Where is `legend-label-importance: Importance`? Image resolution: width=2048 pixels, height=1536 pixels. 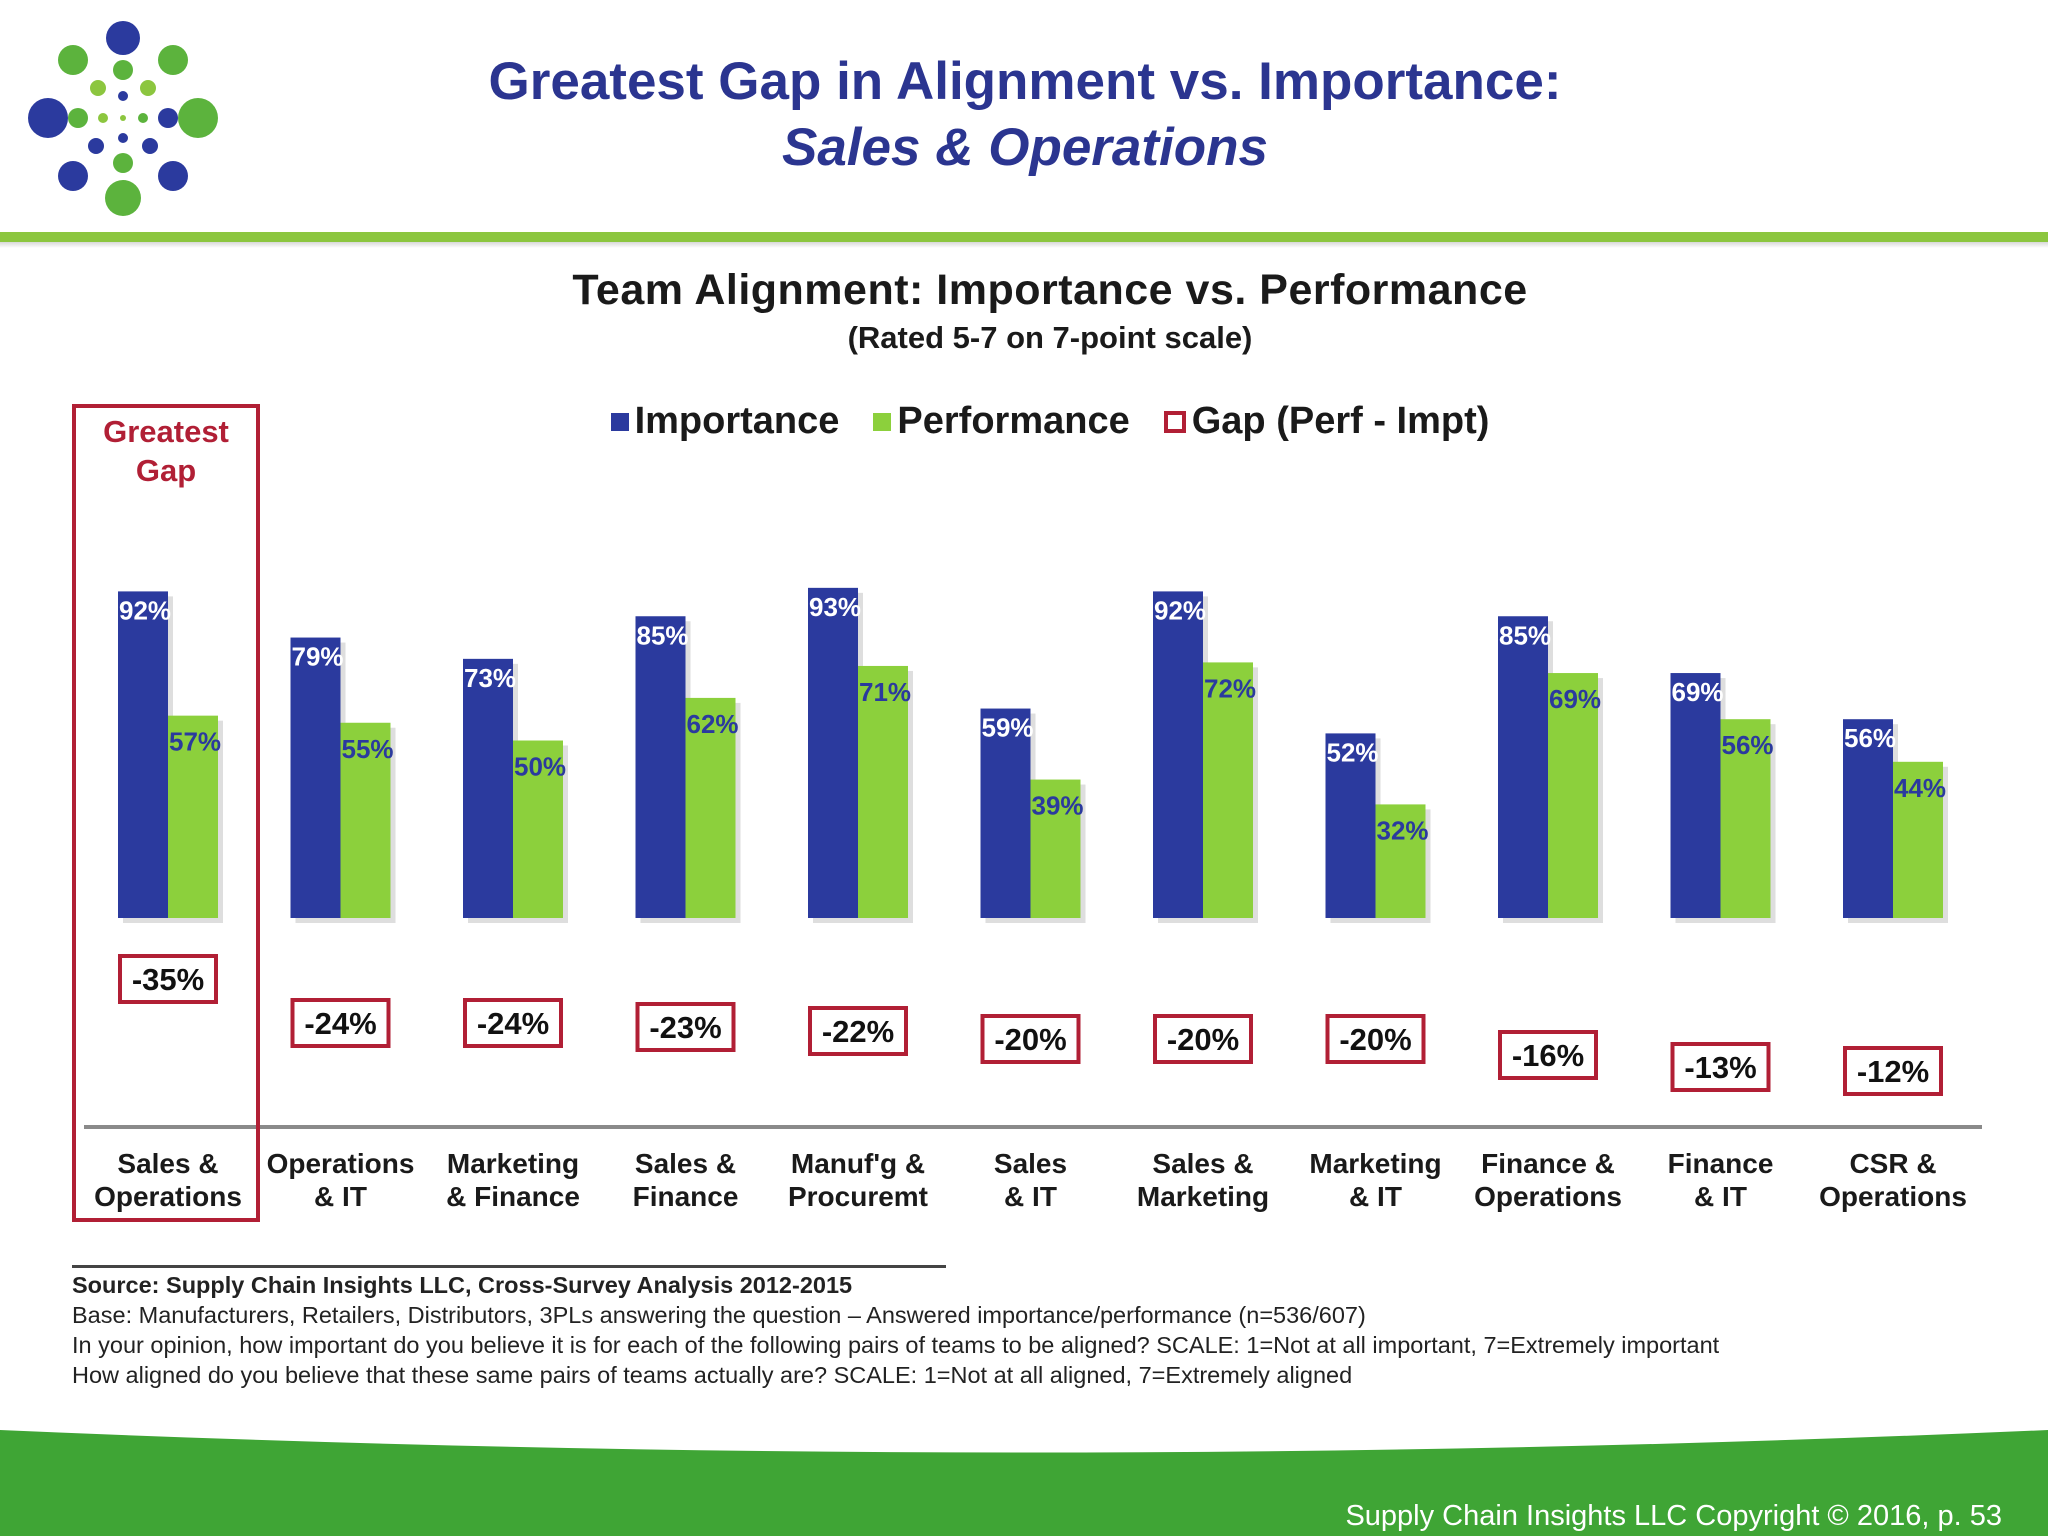 legend-label-importance: Importance is located at coordinates (737, 421).